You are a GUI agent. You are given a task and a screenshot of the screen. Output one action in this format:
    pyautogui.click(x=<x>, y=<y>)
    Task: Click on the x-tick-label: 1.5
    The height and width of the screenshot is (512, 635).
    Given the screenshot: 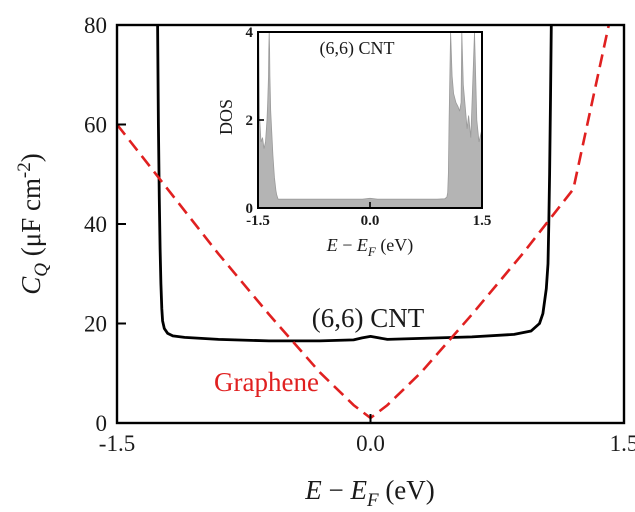 What is the action you would take?
    pyautogui.click(x=622, y=443)
    